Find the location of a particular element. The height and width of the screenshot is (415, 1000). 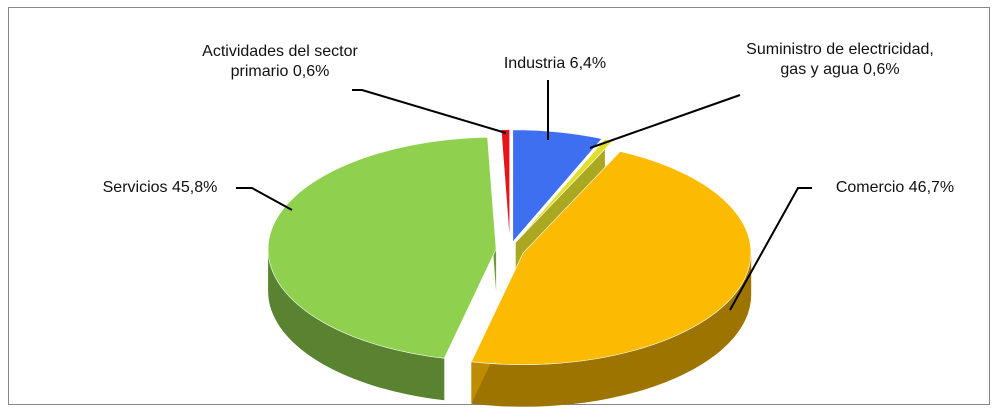

data-label: Comercio 46,7% is located at coordinates (895, 188).